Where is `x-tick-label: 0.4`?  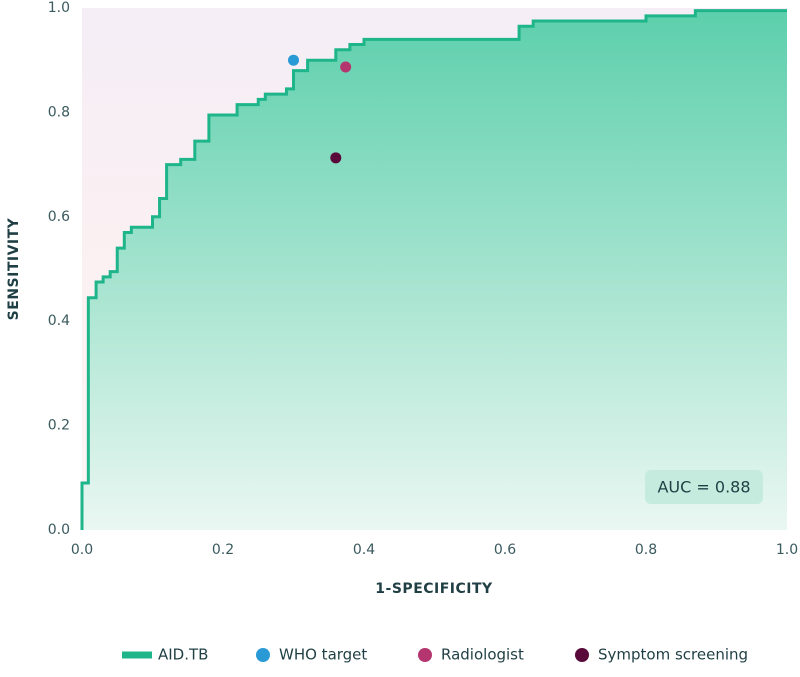 x-tick-label: 0.4 is located at coordinates (364, 550).